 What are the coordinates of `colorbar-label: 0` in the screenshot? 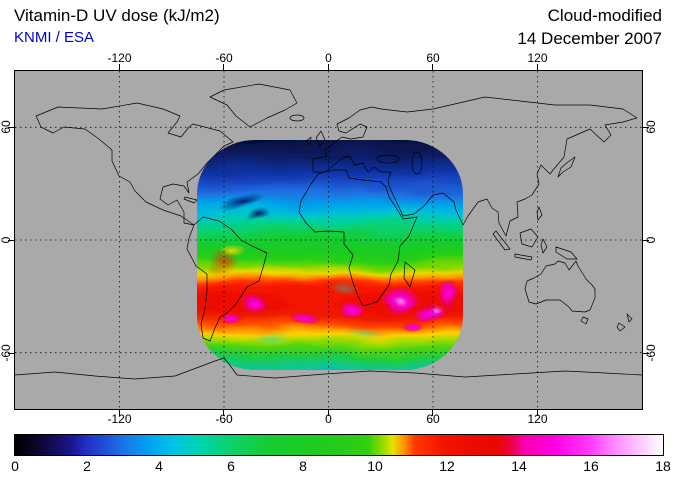 It's located at (15, 466).